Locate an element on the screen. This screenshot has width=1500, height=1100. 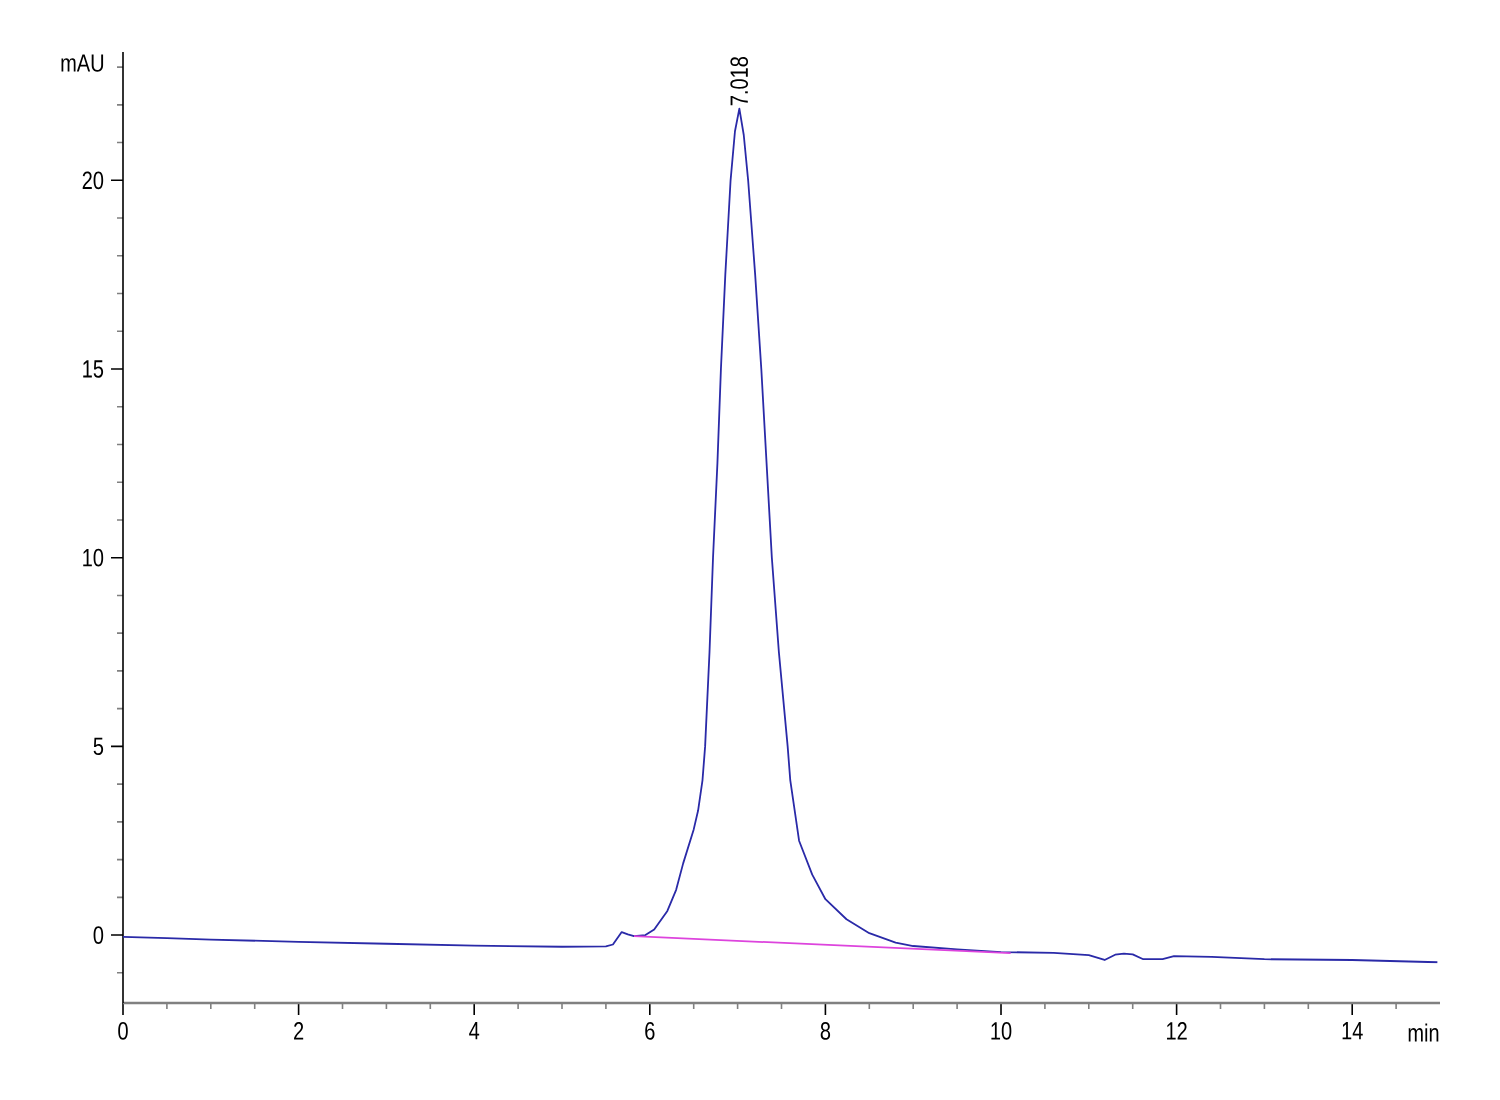
x-axis-title: min is located at coordinates (1423, 1032).